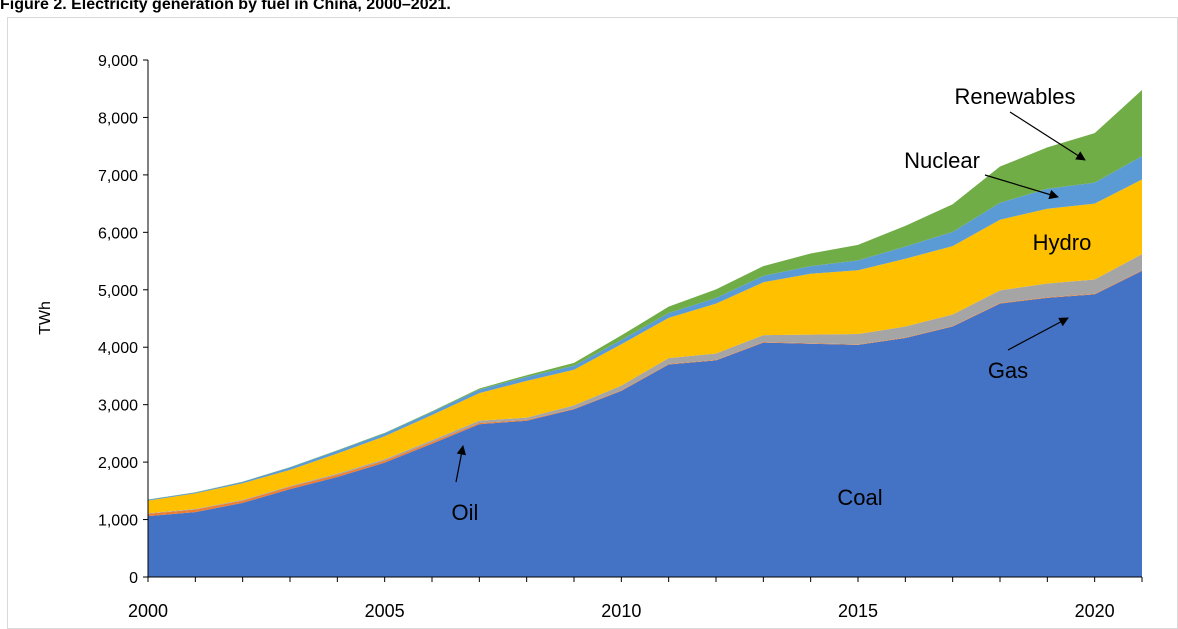 The width and height of the screenshot is (1178, 629). What do you see at coordinates (1062, 242) in the screenshot?
I see `annotation: Hydro` at bounding box center [1062, 242].